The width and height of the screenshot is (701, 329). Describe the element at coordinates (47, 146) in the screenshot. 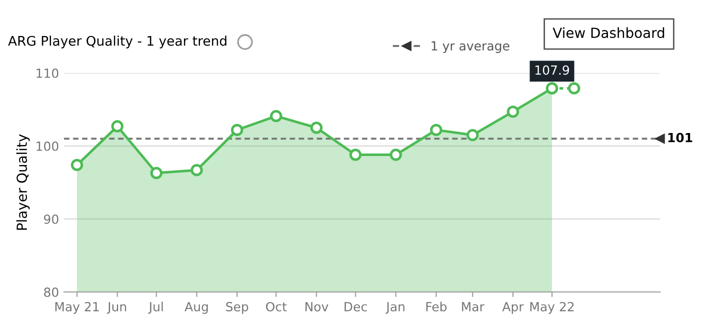

I see `y-tick-label: 100` at that location.